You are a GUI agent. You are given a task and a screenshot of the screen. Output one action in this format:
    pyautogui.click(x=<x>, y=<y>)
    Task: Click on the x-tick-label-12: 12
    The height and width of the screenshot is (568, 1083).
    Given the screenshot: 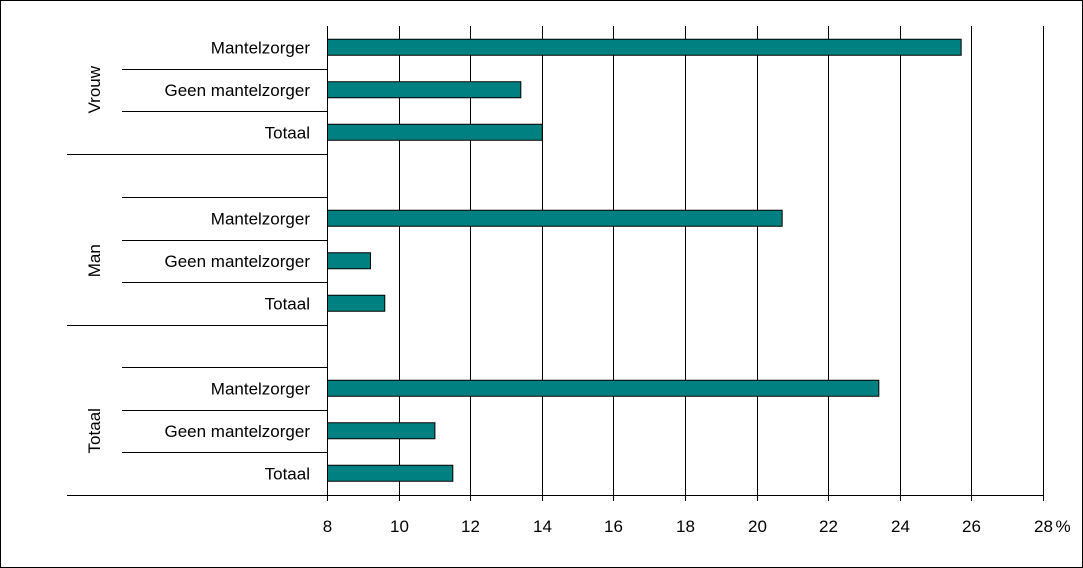 What is the action you would take?
    pyautogui.click(x=470, y=526)
    